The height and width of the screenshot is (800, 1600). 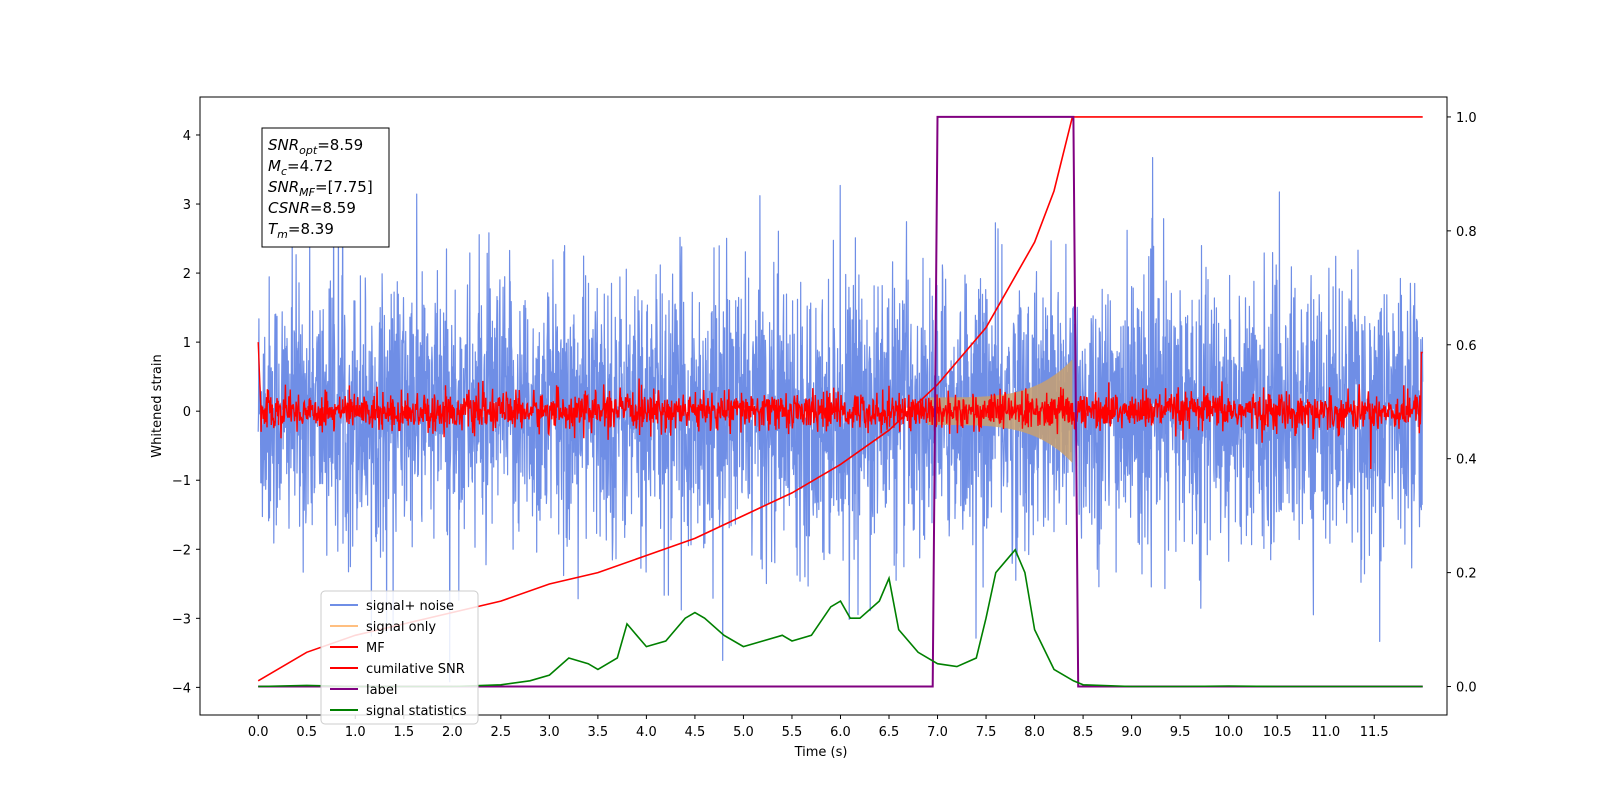 I want to click on annotation-line: CSNR=8.59, so click(x=312, y=208).